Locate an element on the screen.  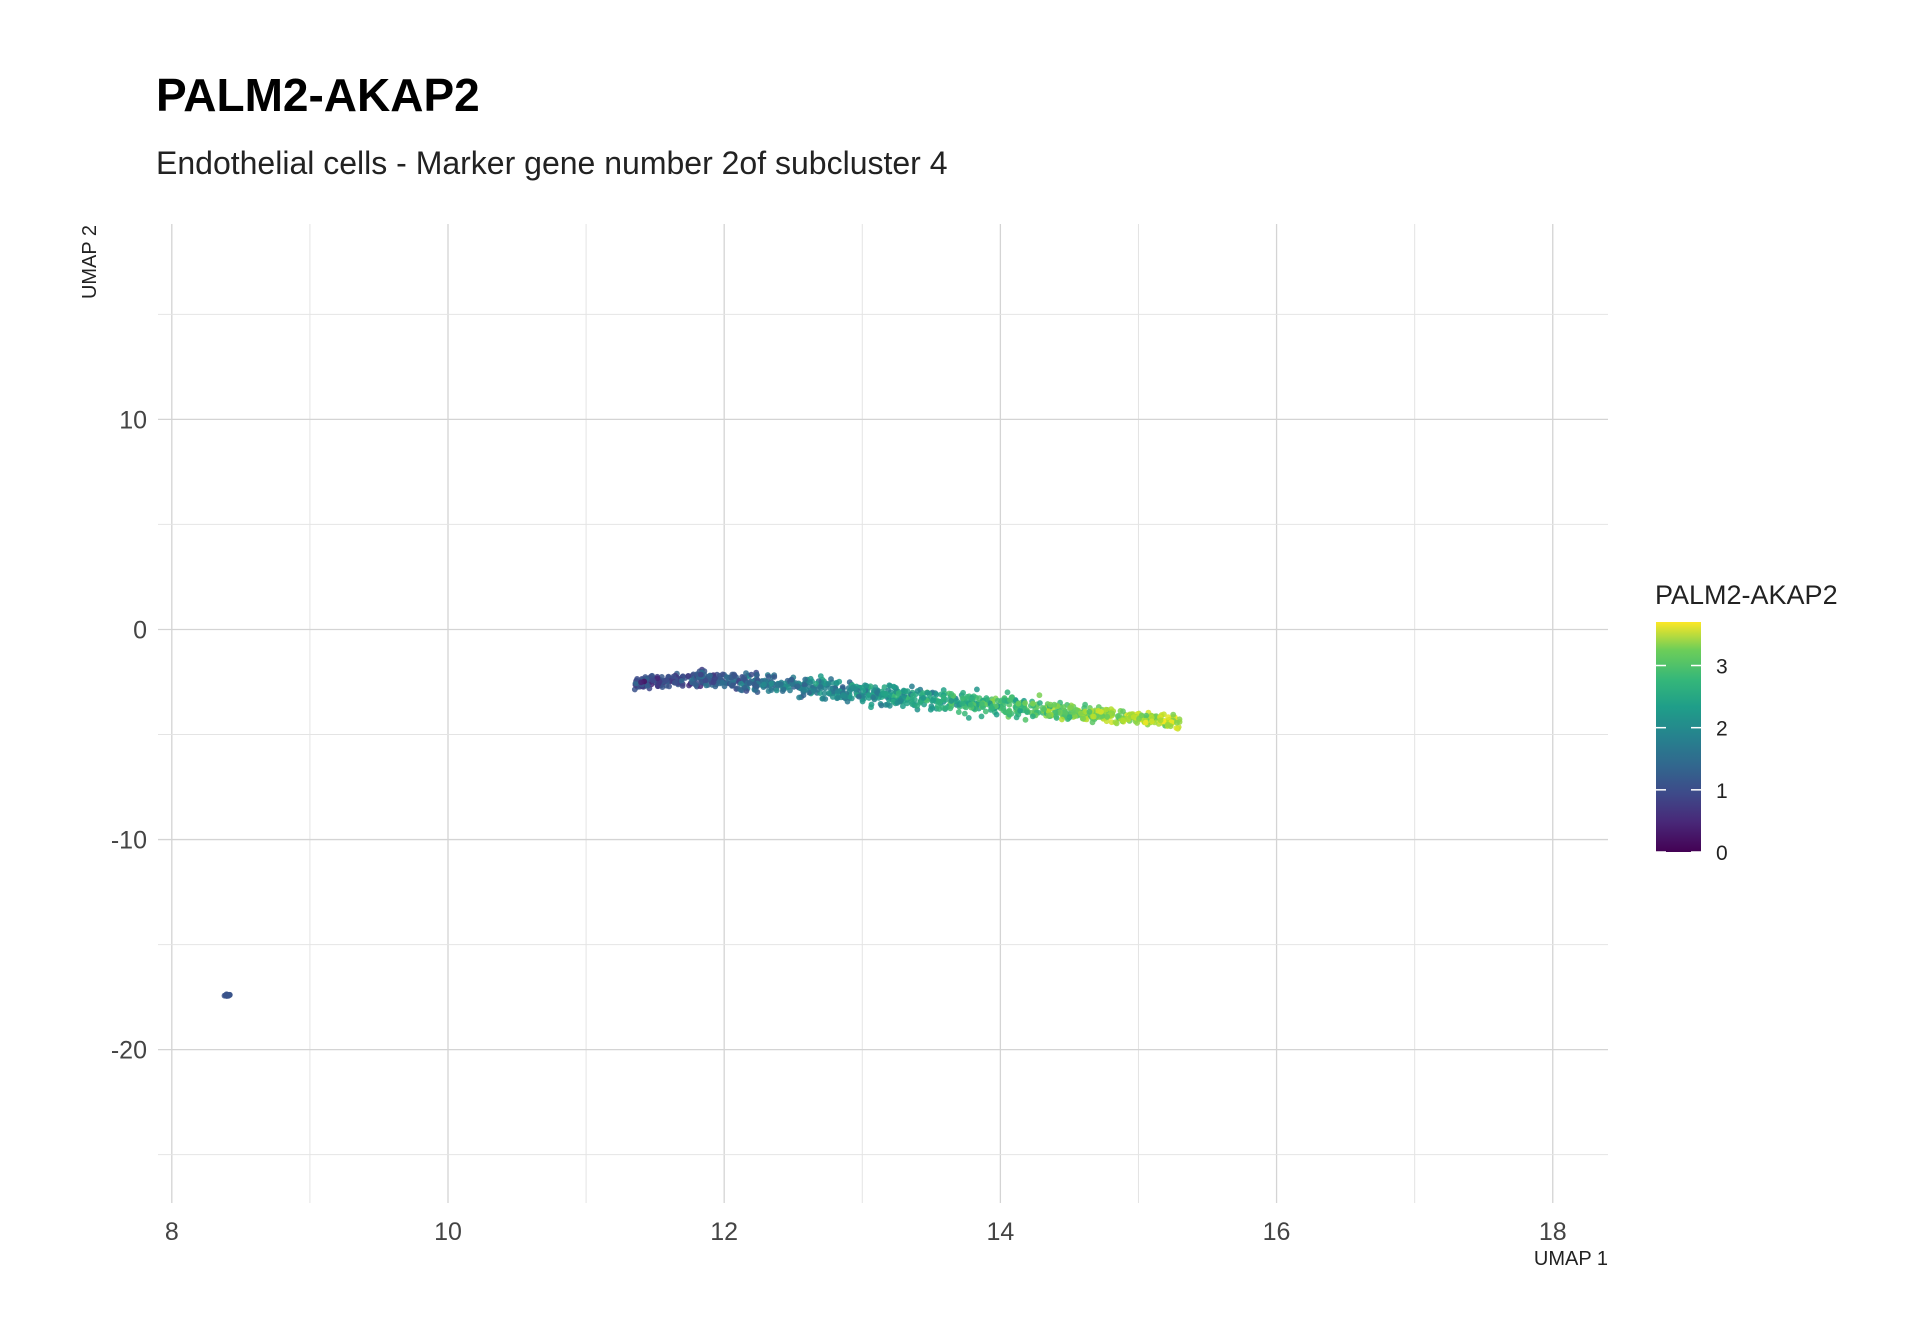
legend-tick-label: 2 is located at coordinates (1722, 729).